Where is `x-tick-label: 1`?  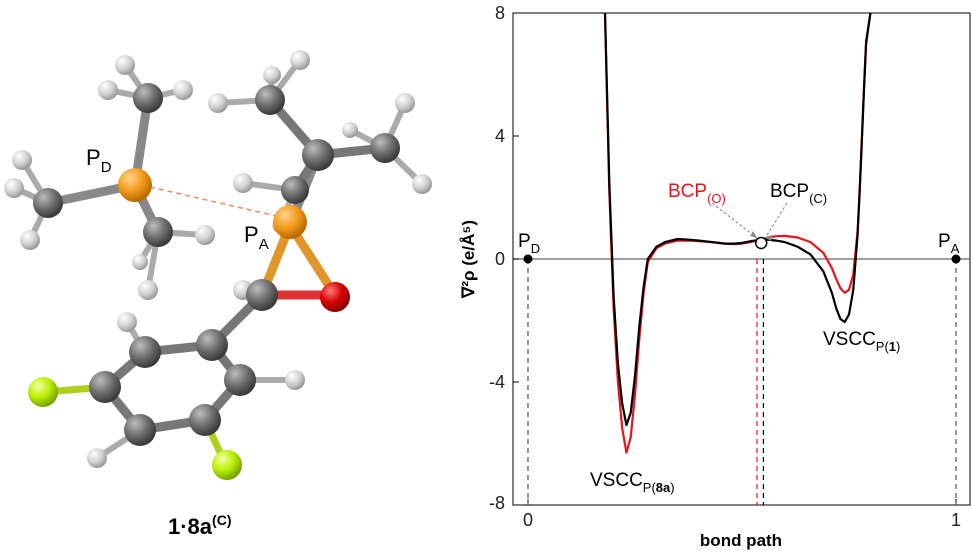 x-tick-label: 1 is located at coordinates (956, 520).